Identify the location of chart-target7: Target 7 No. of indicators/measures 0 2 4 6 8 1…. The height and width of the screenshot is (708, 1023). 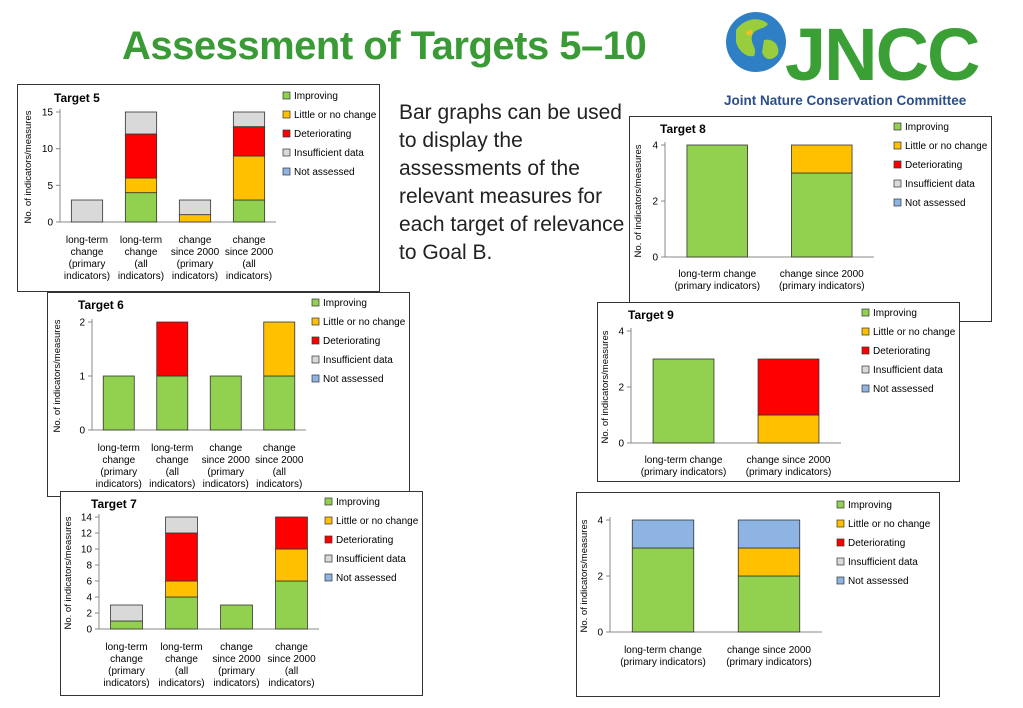
(241, 593).